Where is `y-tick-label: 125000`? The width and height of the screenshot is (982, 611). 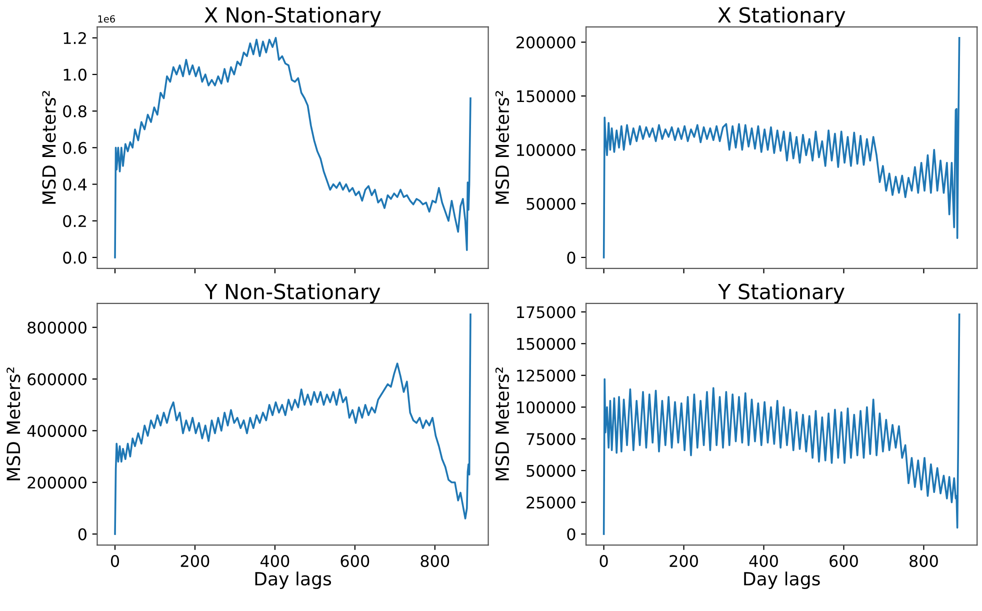
y-tick-label: 125000 is located at coordinates (546, 376).